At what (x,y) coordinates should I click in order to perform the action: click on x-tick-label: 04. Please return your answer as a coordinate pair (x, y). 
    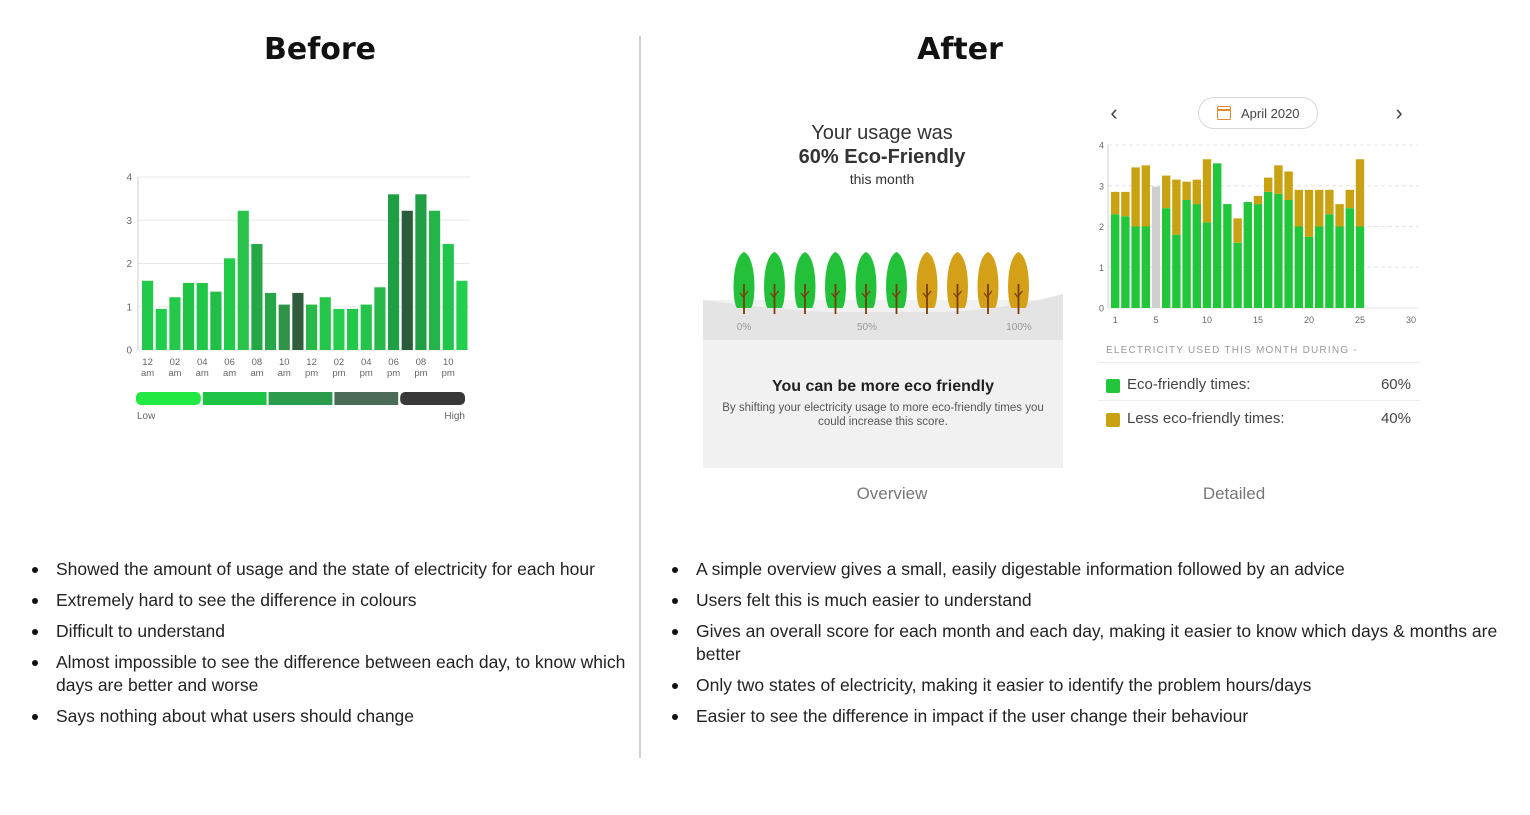
    Looking at the image, I should click on (202, 362).